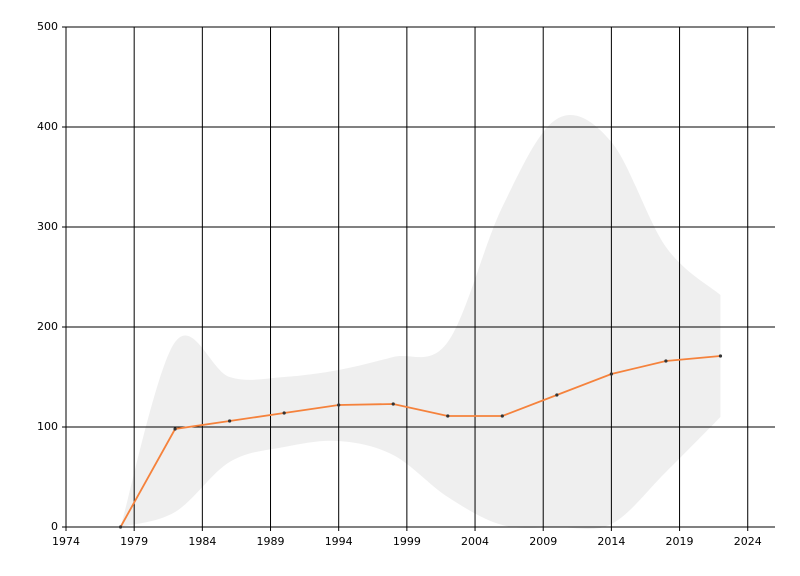  I want to click on x-tick-label: 1999, so click(407, 541).